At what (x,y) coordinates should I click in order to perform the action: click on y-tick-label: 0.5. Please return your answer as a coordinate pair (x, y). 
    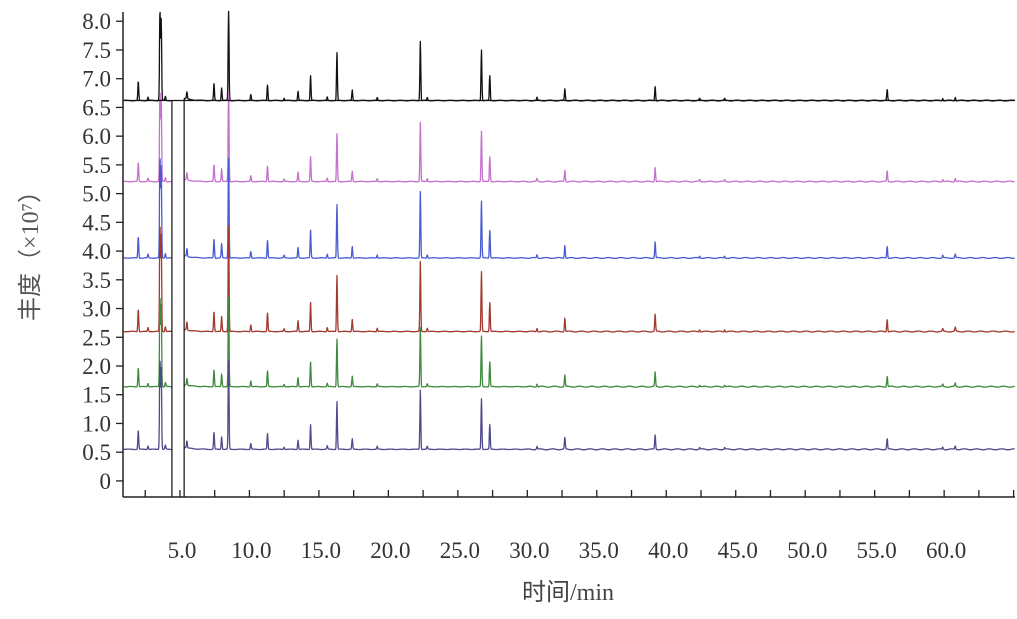
    Looking at the image, I should click on (96, 452).